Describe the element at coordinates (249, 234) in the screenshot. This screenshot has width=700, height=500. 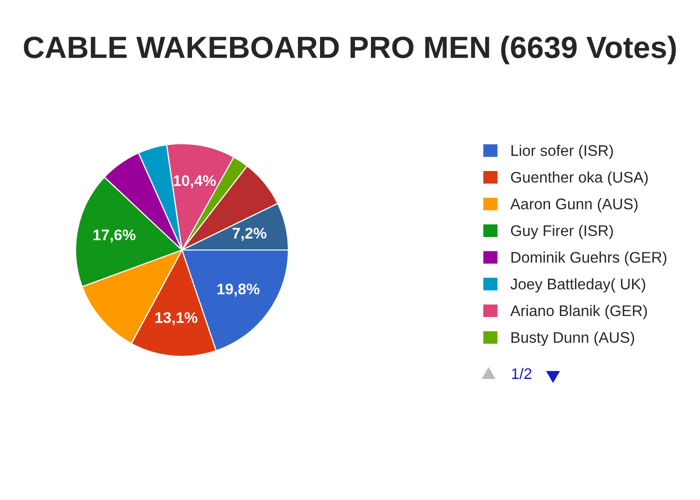
I see `data-label: 7,2%` at that location.